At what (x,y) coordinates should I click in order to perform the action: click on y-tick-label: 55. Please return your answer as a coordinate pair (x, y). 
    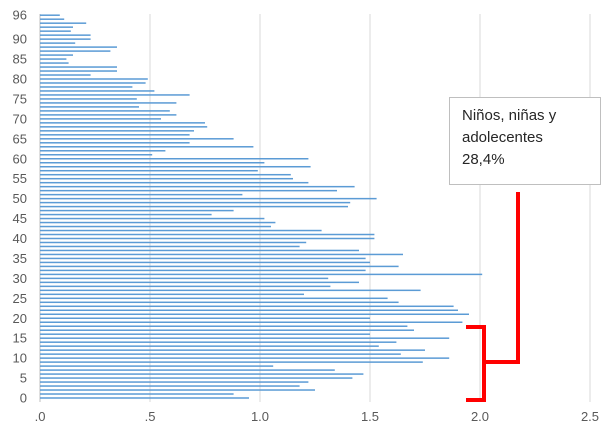
    Looking at the image, I should click on (20, 178).